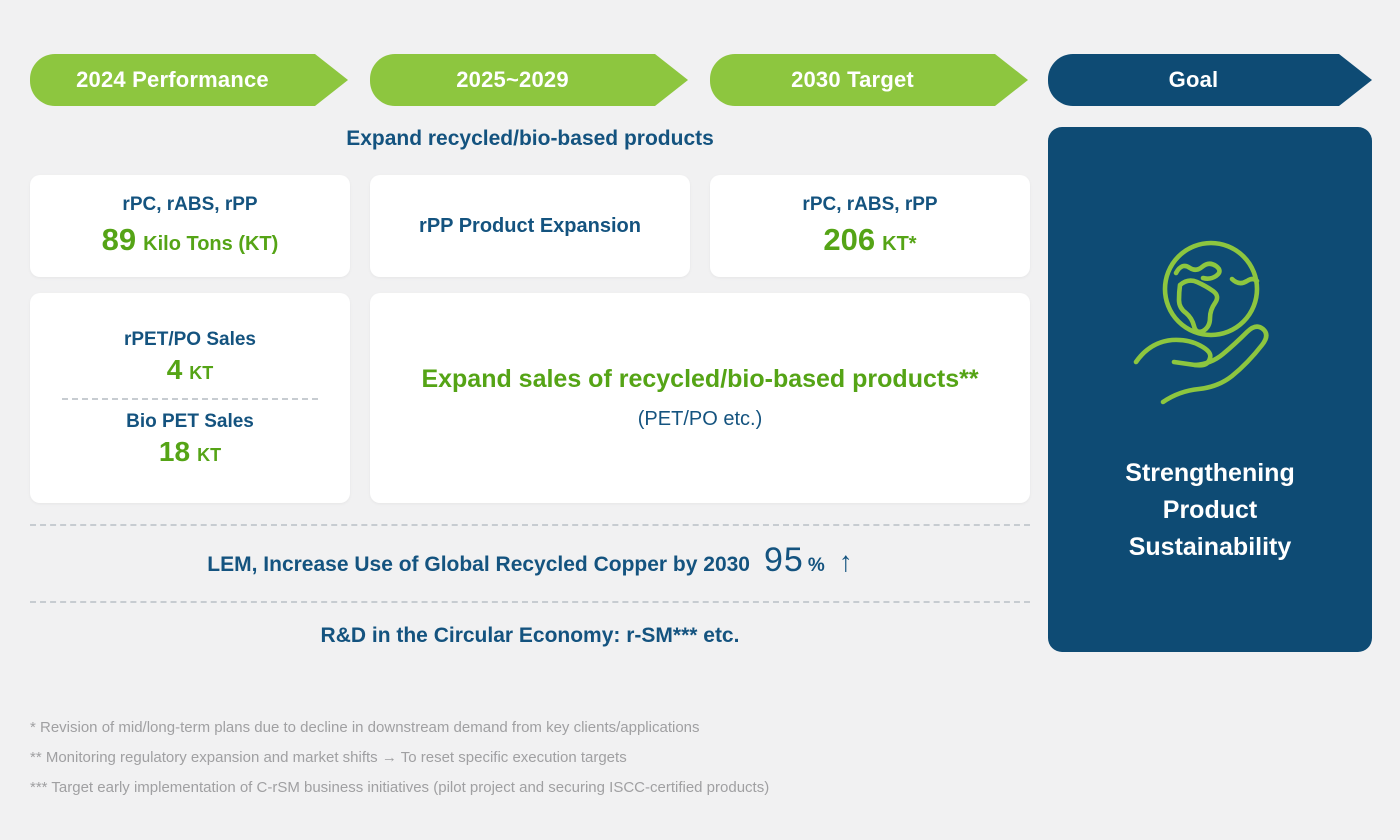 The width and height of the screenshot is (1400, 840). I want to click on card-value: 4, so click(174, 369).